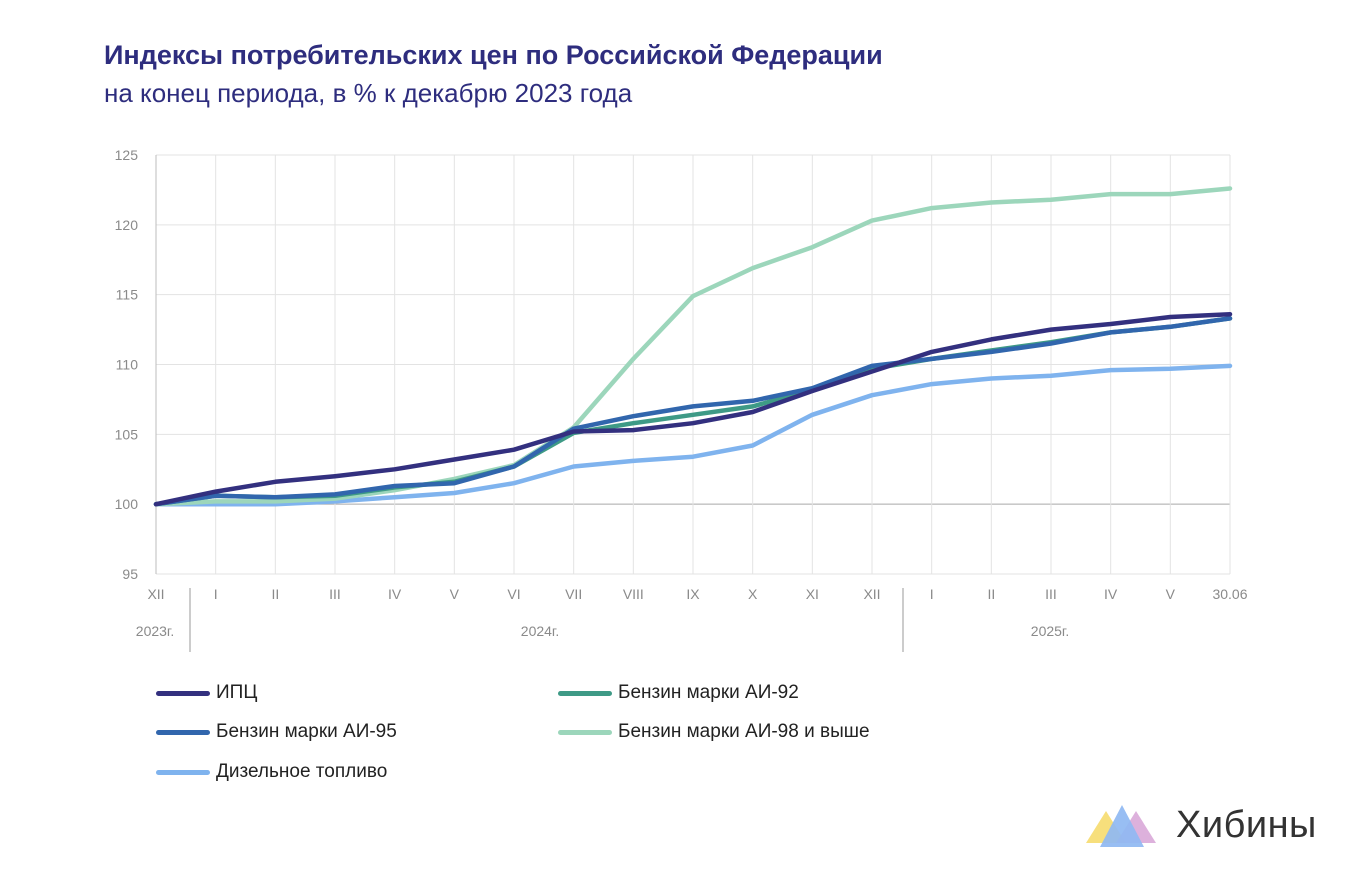 The width and height of the screenshot is (1366, 872). I want to click on legend-label: Бензин марки АИ-92, so click(708, 692).